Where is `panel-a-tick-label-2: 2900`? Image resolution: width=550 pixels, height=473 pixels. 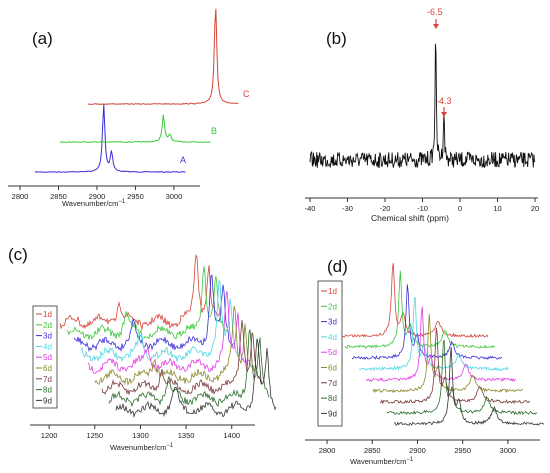
panel-a-tick-label-2: 2900 is located at coordinates (97, 196).